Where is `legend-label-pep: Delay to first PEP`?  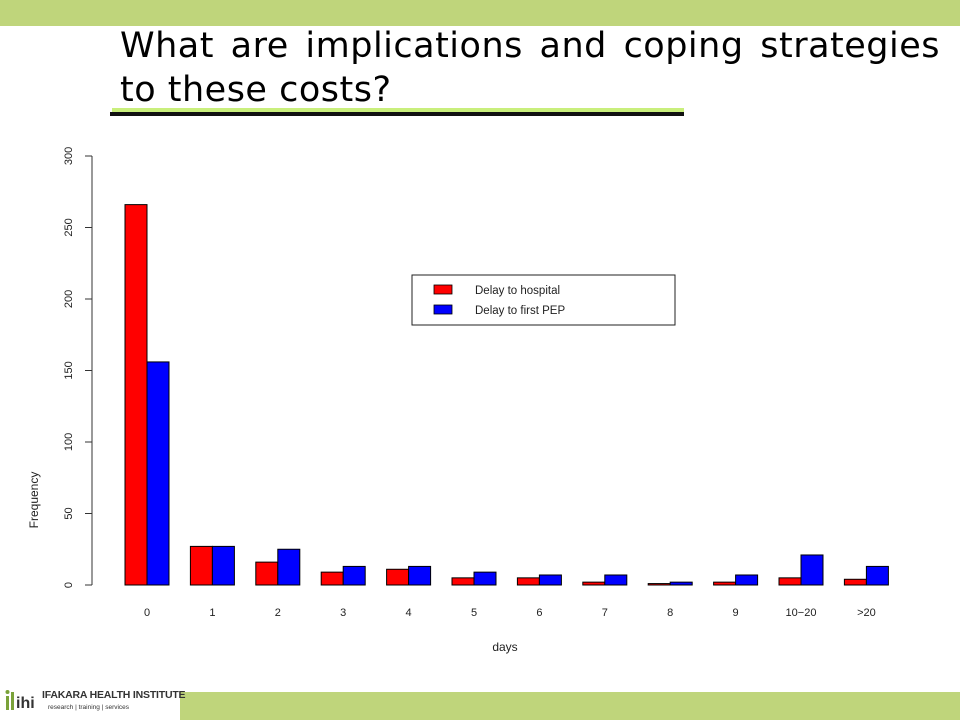
legend-label-pep: Delay to first PEP is located at coordinates (520, 311).